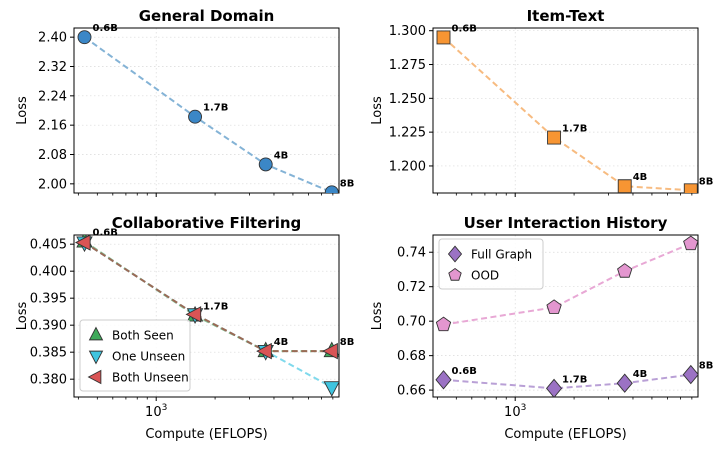 The width and height of the screenshot is (713, 451). Describe the element at coordinates (52, 126) in the screenshot. I see `y-tick-label: 2.16` at that location.